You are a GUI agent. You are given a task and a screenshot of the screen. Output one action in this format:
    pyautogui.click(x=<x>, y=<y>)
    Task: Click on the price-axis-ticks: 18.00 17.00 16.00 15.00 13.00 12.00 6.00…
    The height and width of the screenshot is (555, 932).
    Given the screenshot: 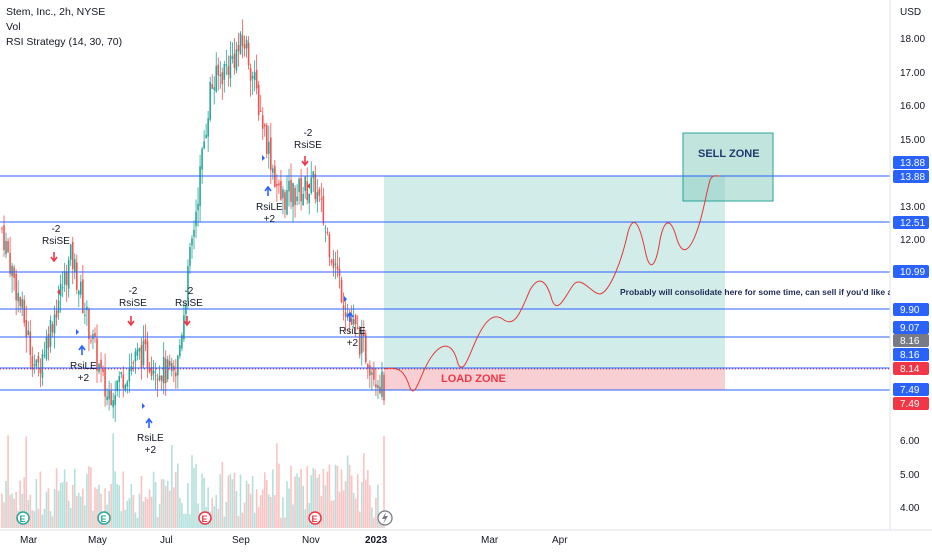 What is the action you would take?
    pyautogui.click(x=912, y=274)
    